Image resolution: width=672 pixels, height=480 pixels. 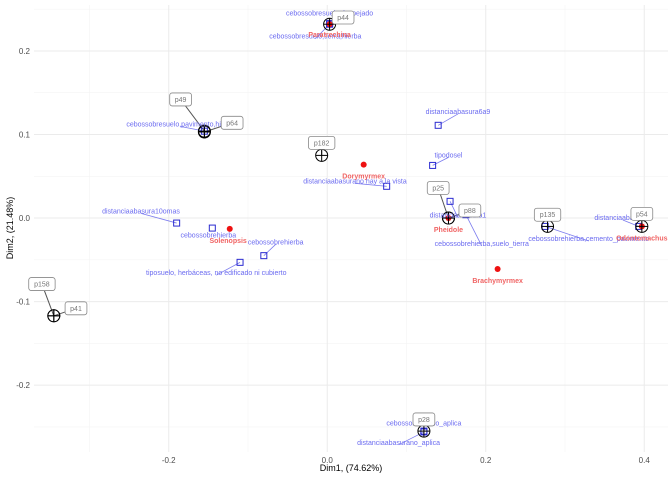 What do you see at coordinates (329, 35) in the screenshot?
I see `species-label: Paratrechina` at bounding box center [329, 35].